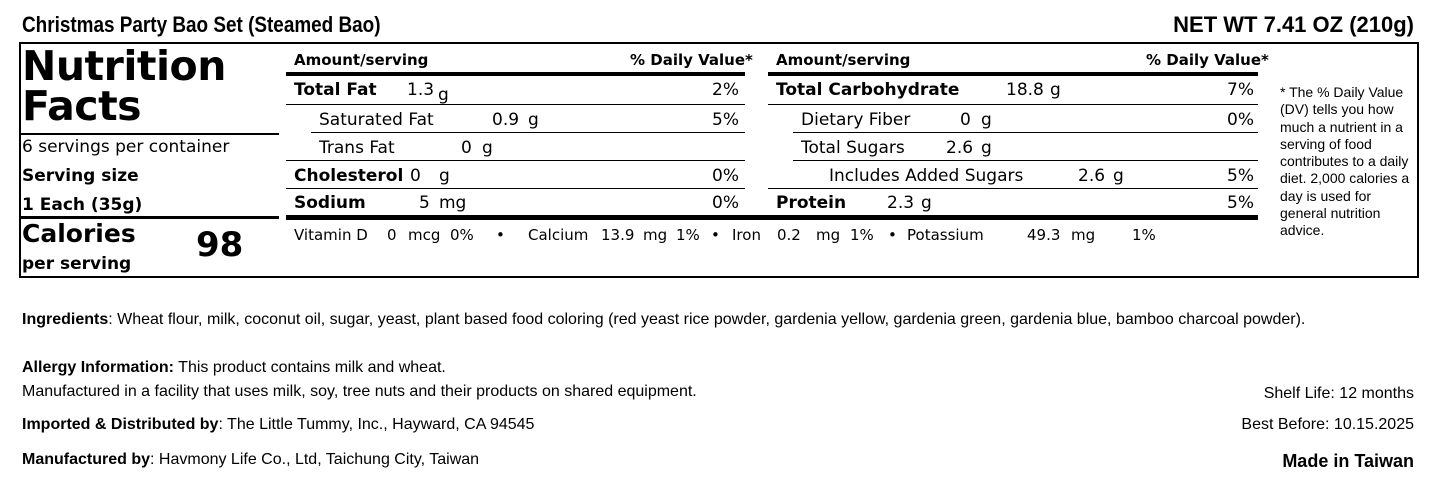 This screenshot has height=489, width=1445. I want to click on per-serving-label: per serving, so click(77, 264).